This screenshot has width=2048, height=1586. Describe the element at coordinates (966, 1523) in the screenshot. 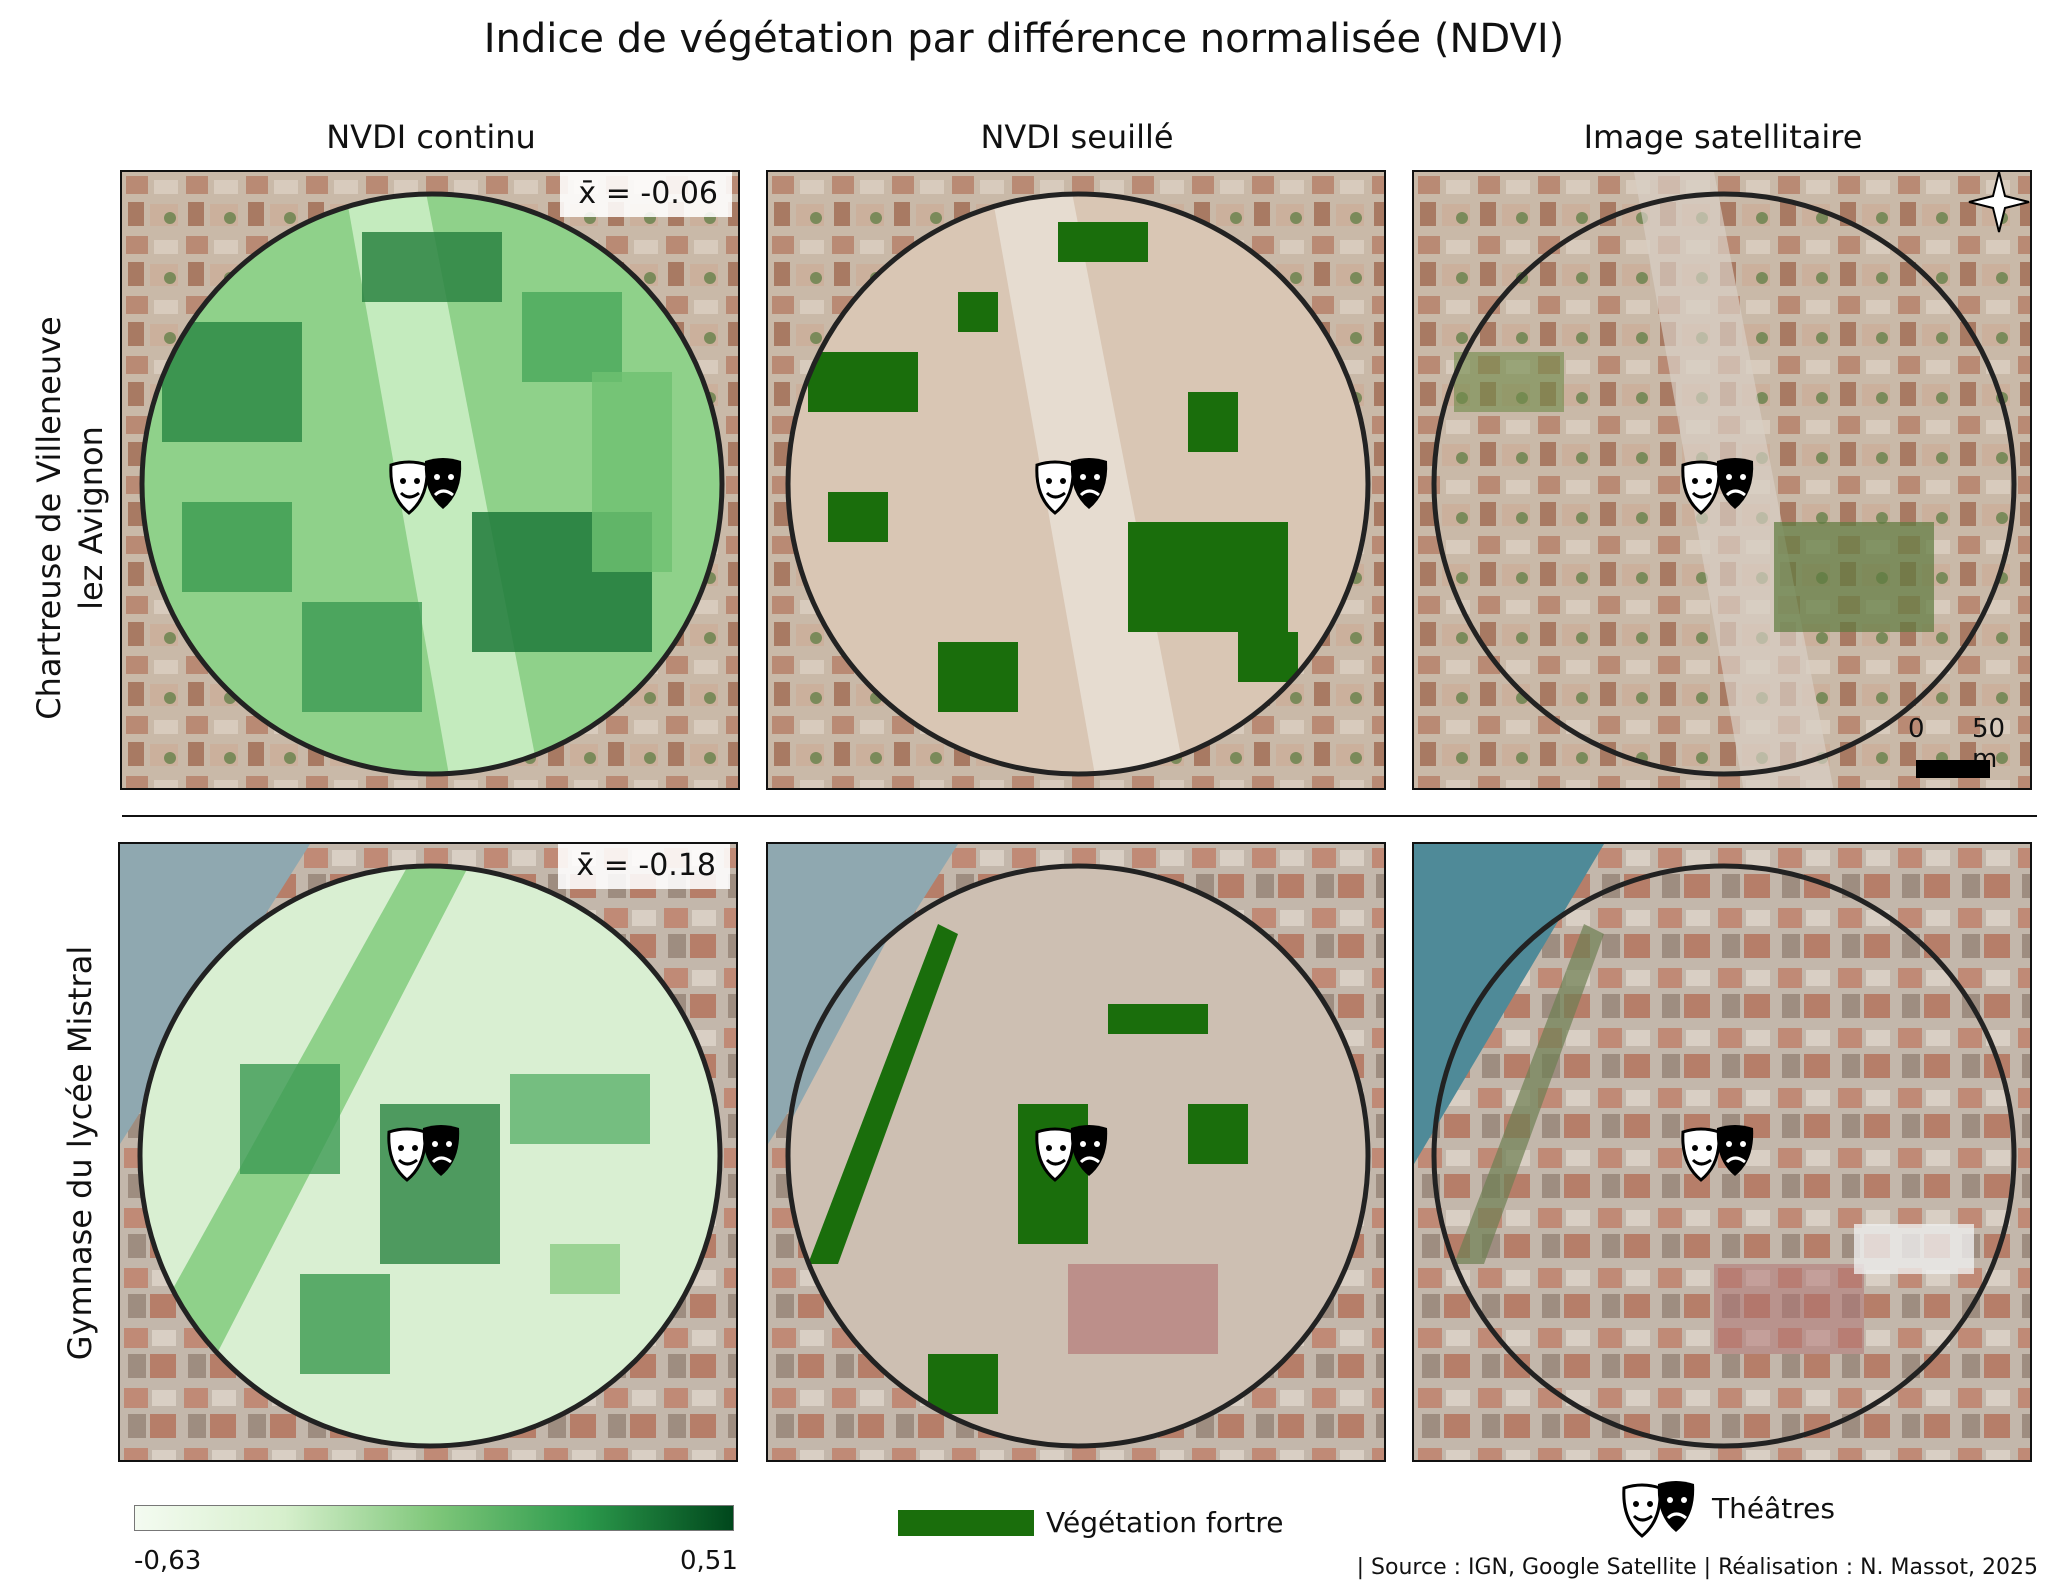

I see `strong-vegetation-swatch` at that location.